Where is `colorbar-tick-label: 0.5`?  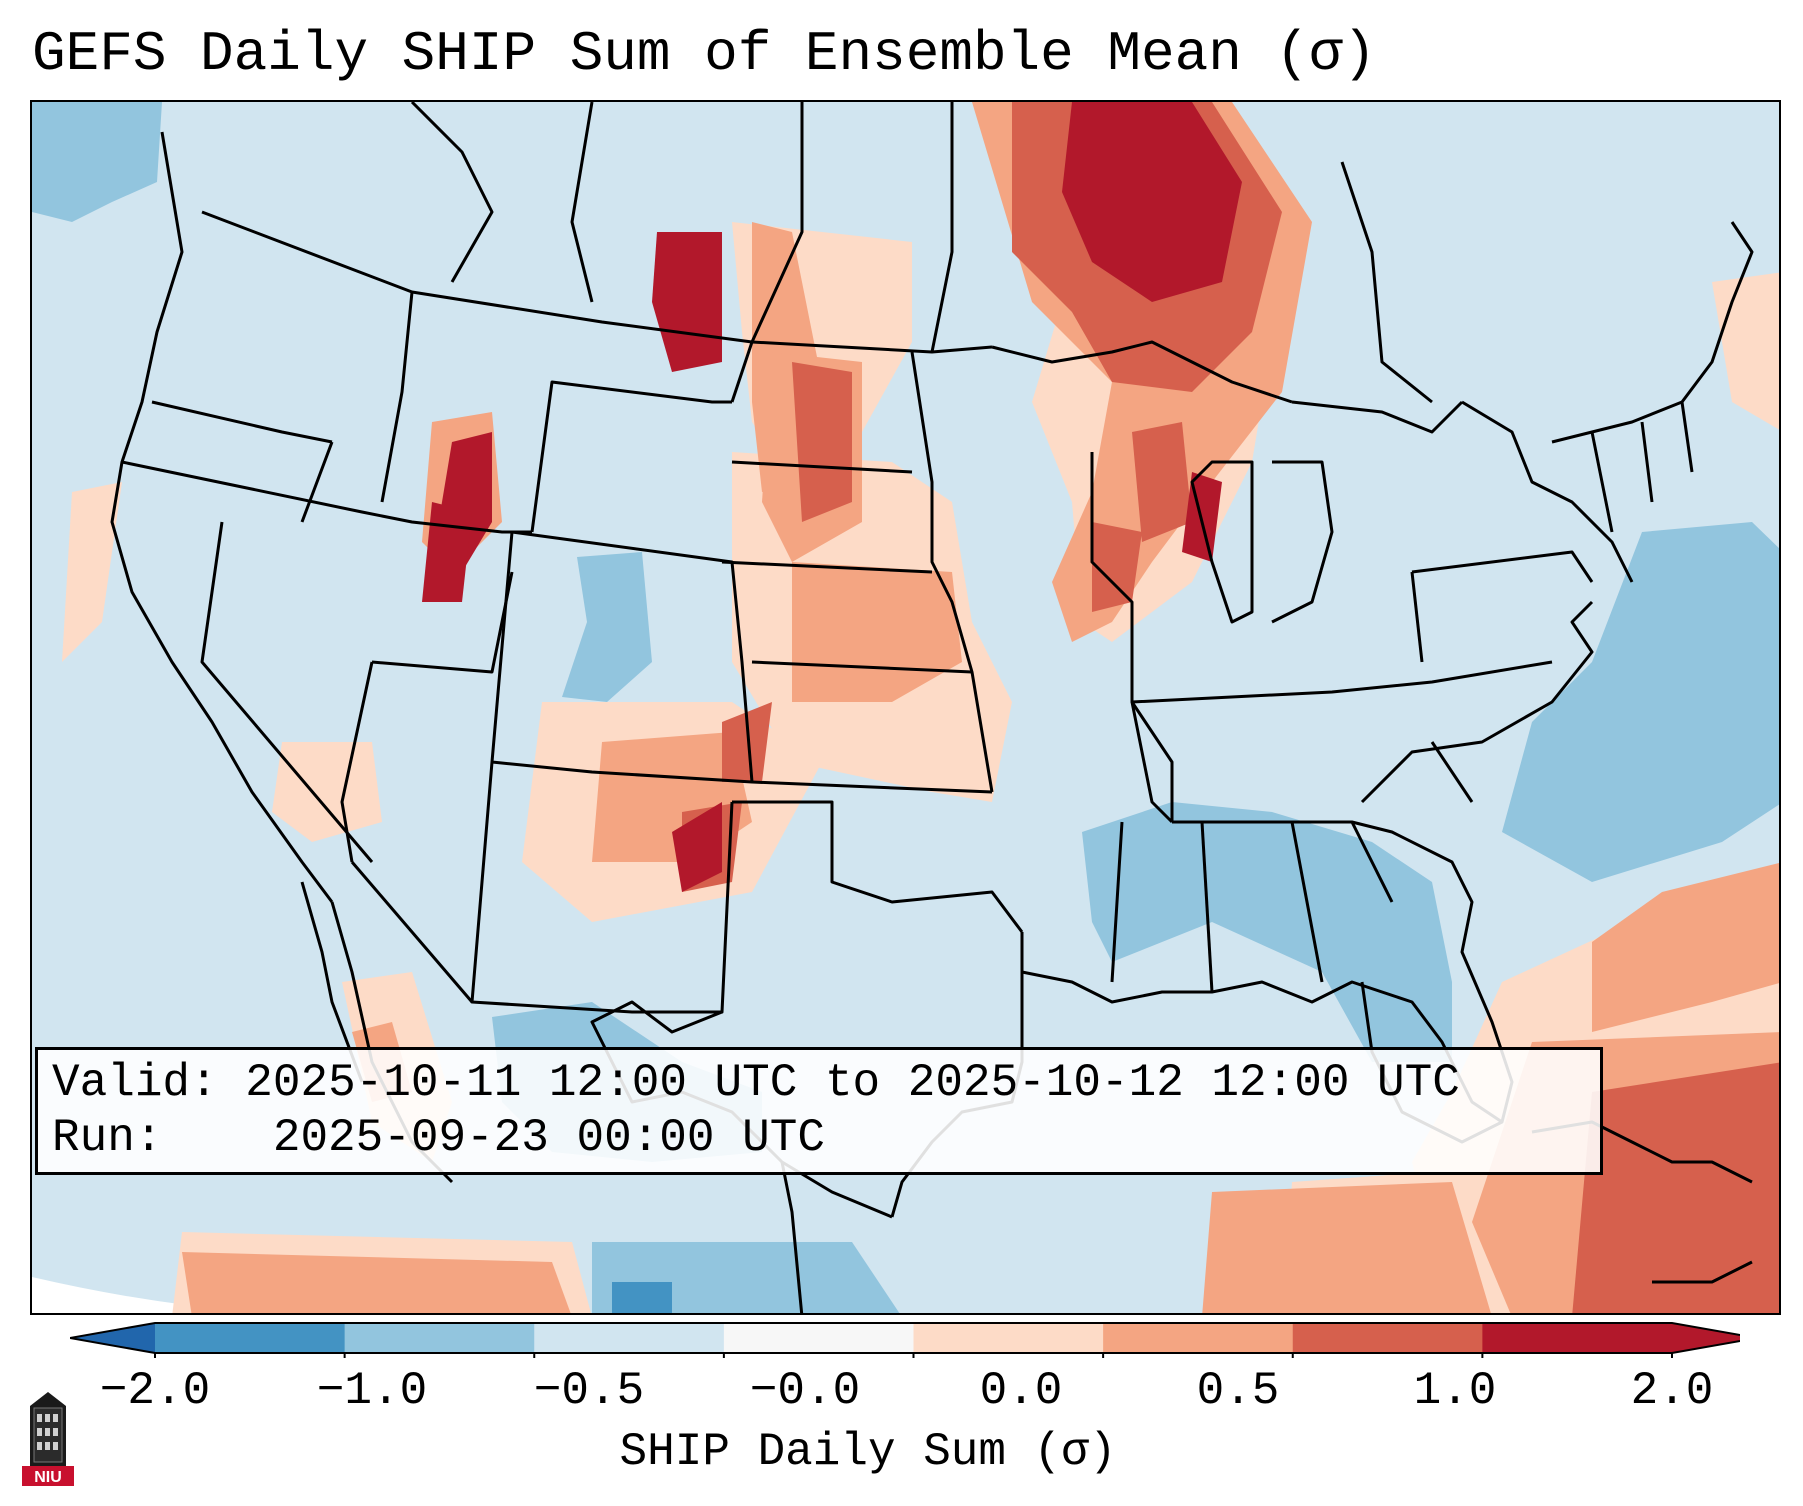 colorbar-tick-label: 0.5 is located at coordinates (1238, 1391).